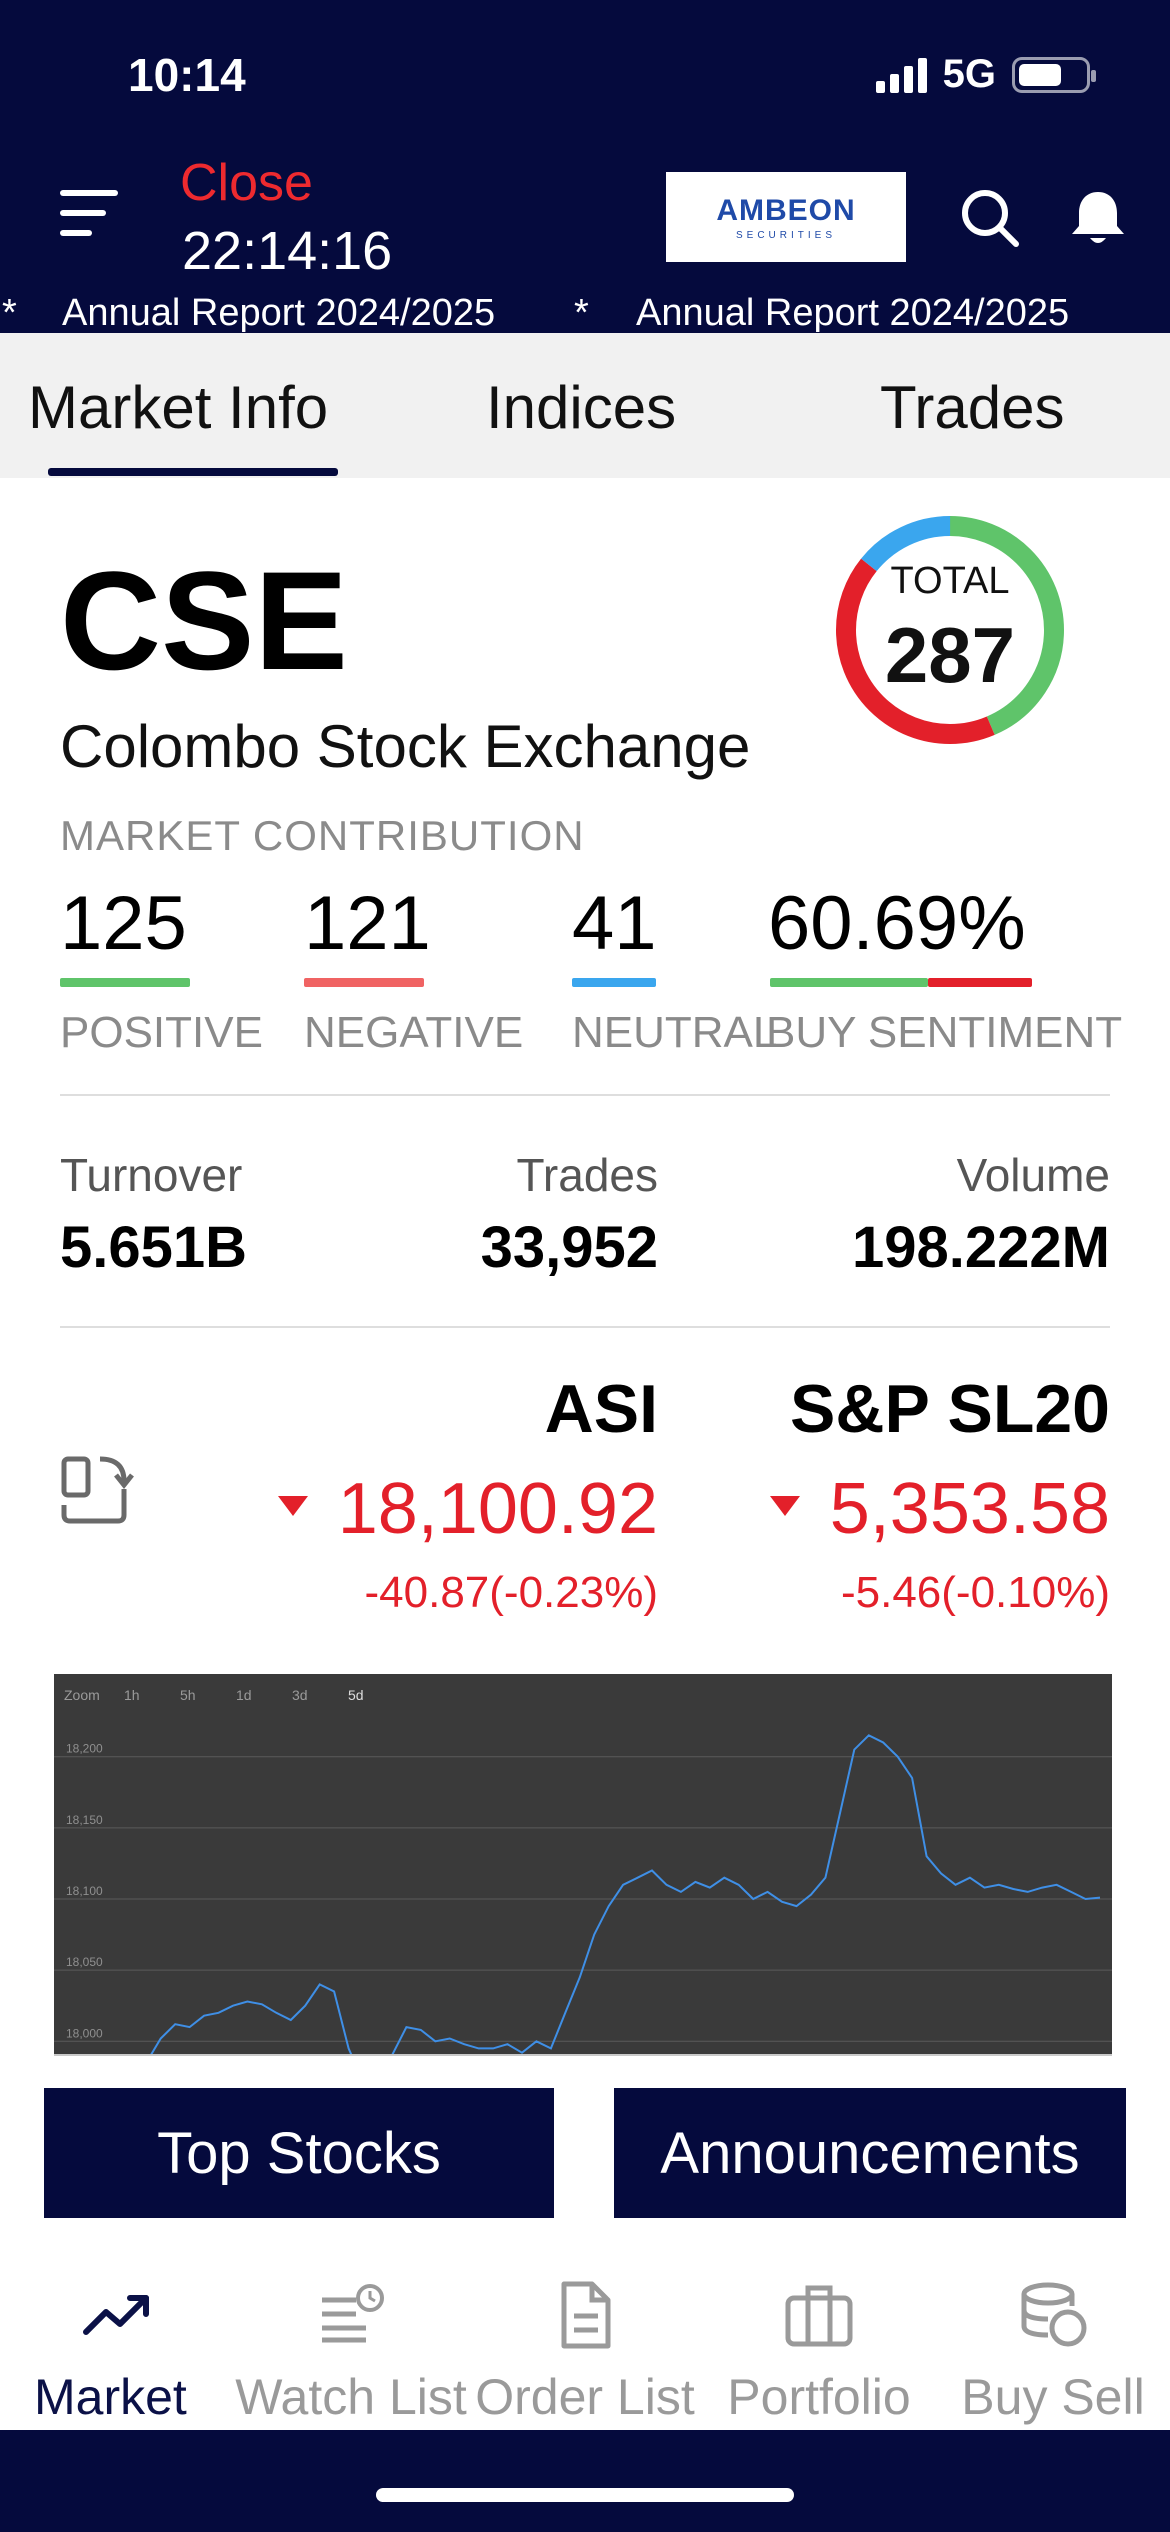  What do you see at coordinates (154, 1247) in the screenshot?
I see `turnover-value: 5.651B` at bounding box center [154, 1247].